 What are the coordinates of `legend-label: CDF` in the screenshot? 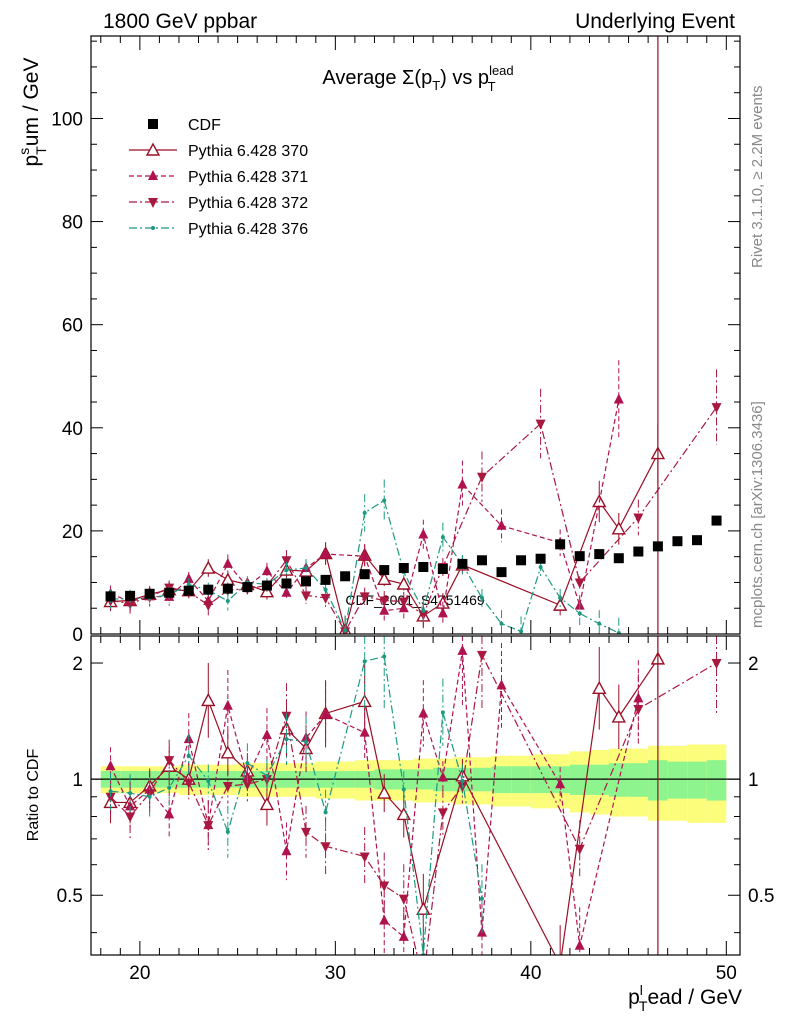 It's located at (204, 125).